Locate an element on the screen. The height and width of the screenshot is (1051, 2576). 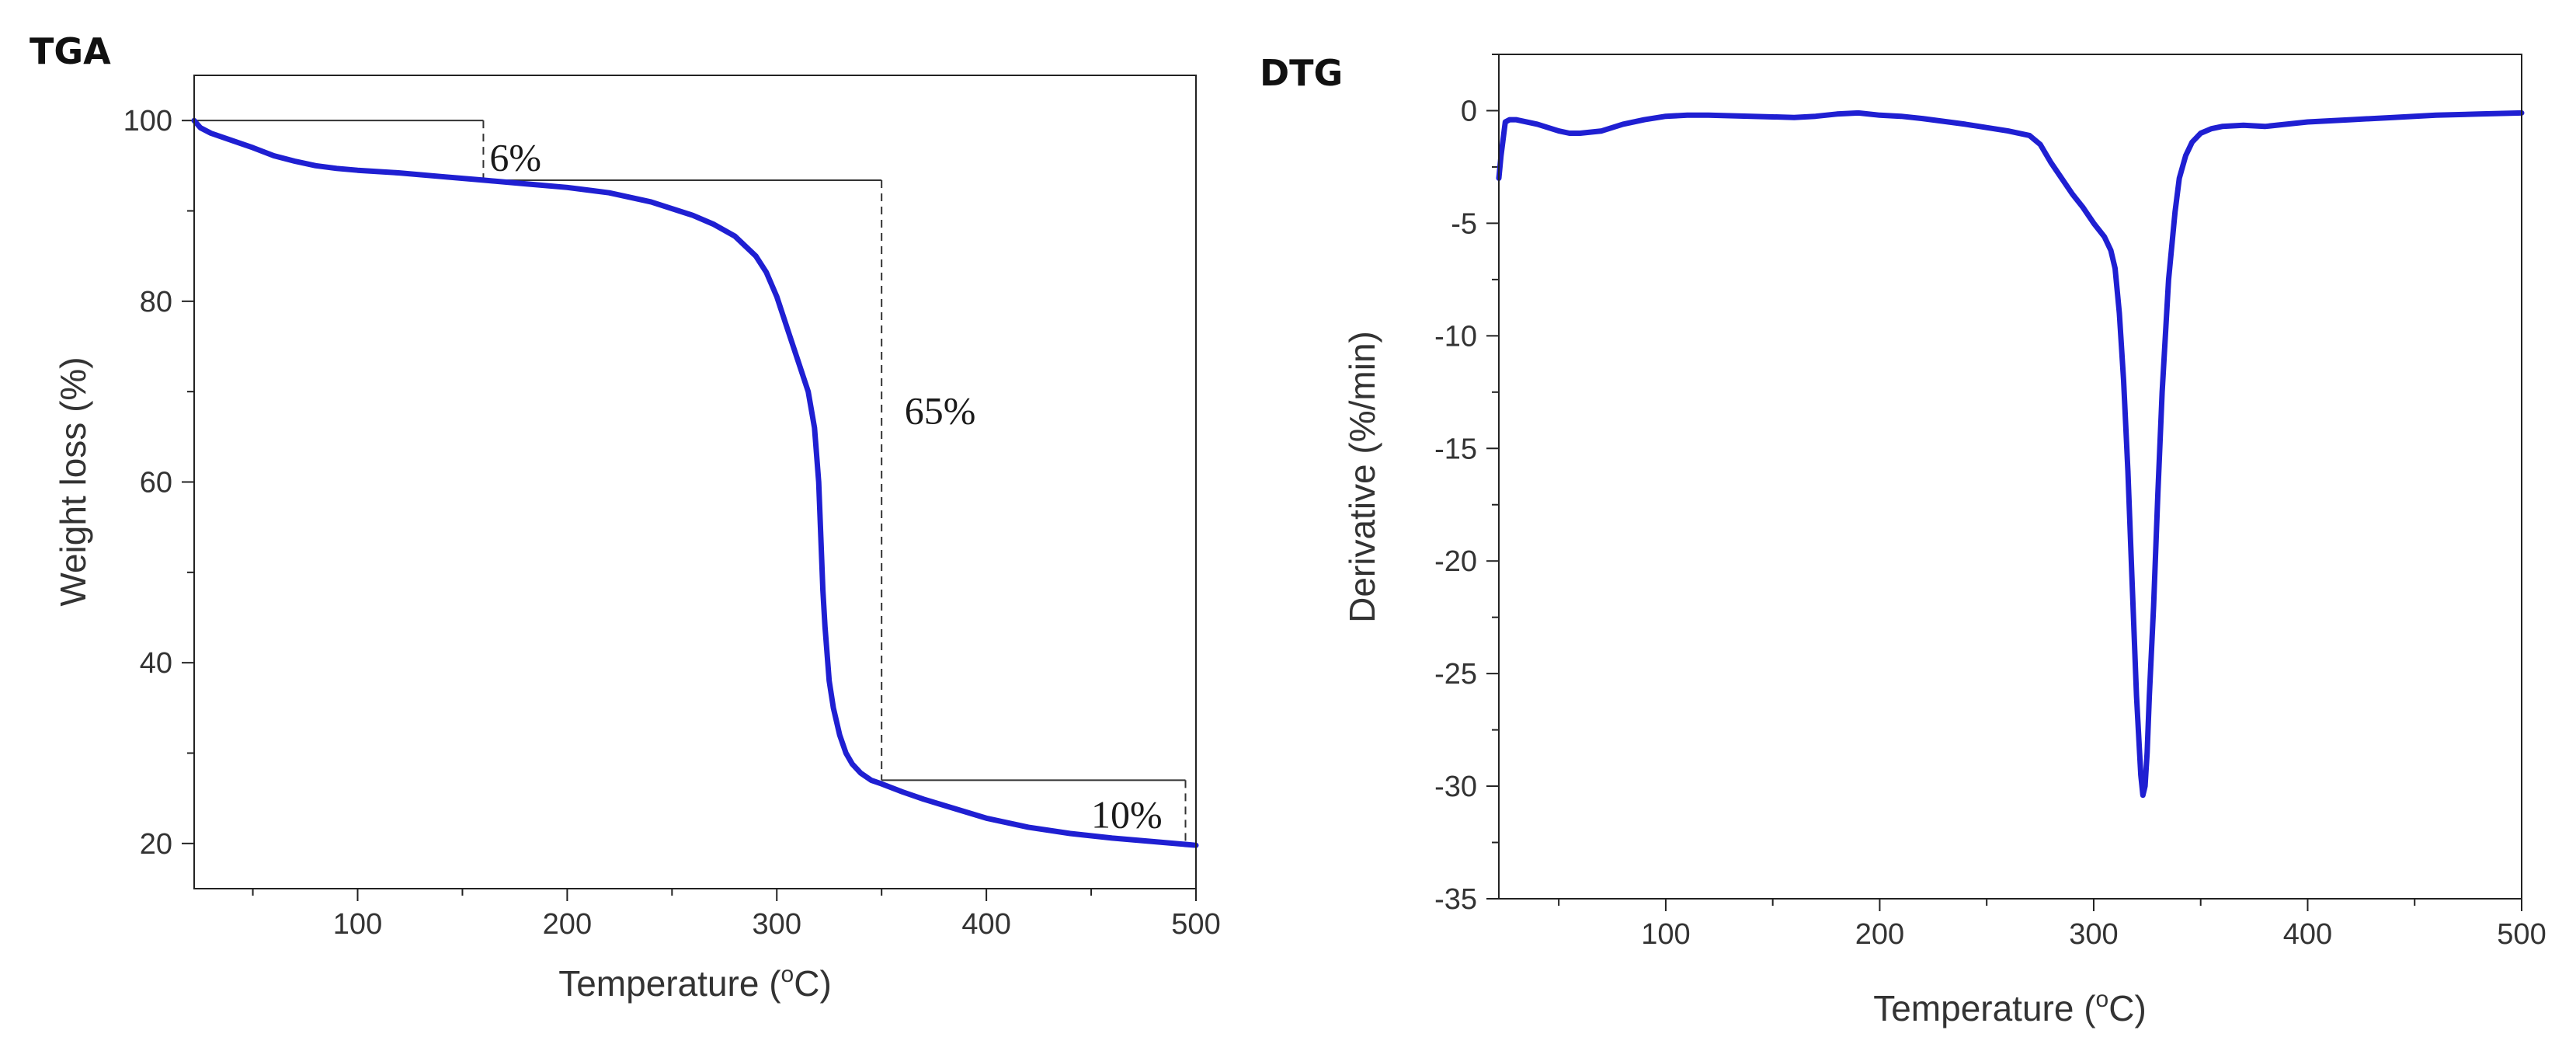
tga-y-axis-title: Weight loss (%) is located at coordinates (73, 481).